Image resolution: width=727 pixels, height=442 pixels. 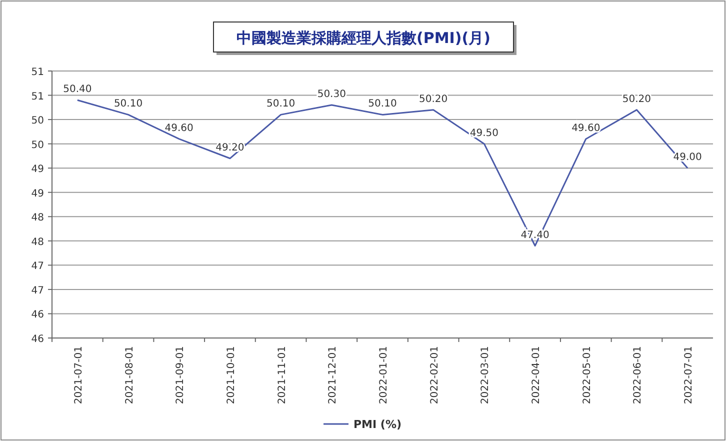 I want to click on data-label: 50.40, so click(x=77, y=90).